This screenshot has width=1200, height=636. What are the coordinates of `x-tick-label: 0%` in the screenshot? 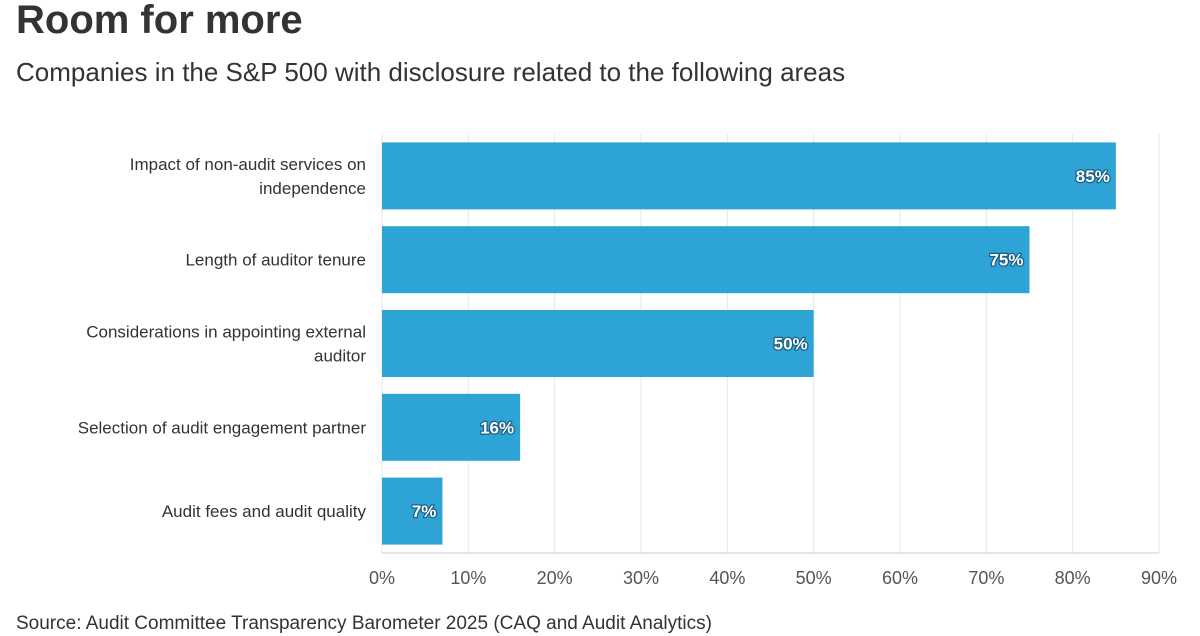 It's located at (382, 578).